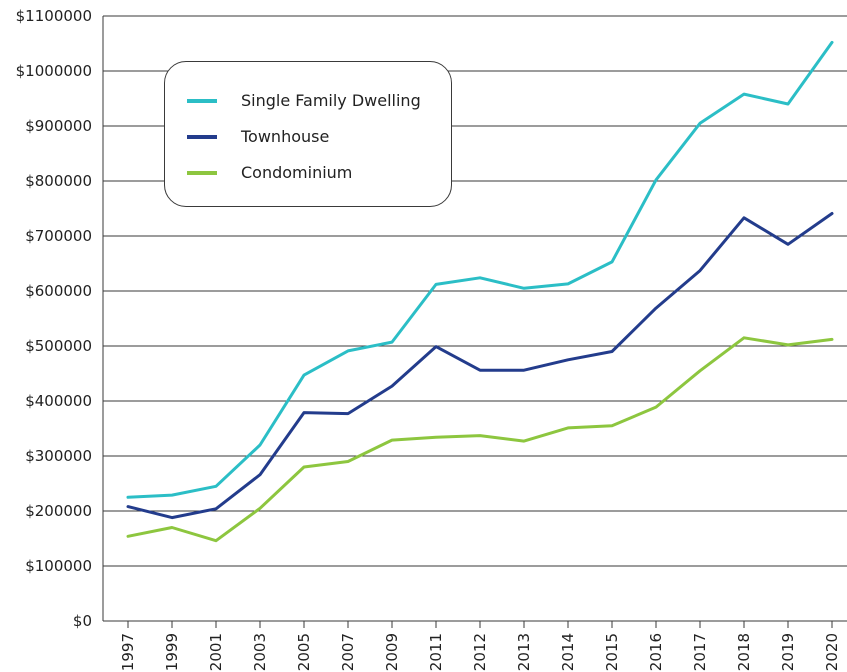 This screenshot has height=672, width=847. I want to click on y-tick-label: $900000, so click(58, 126).